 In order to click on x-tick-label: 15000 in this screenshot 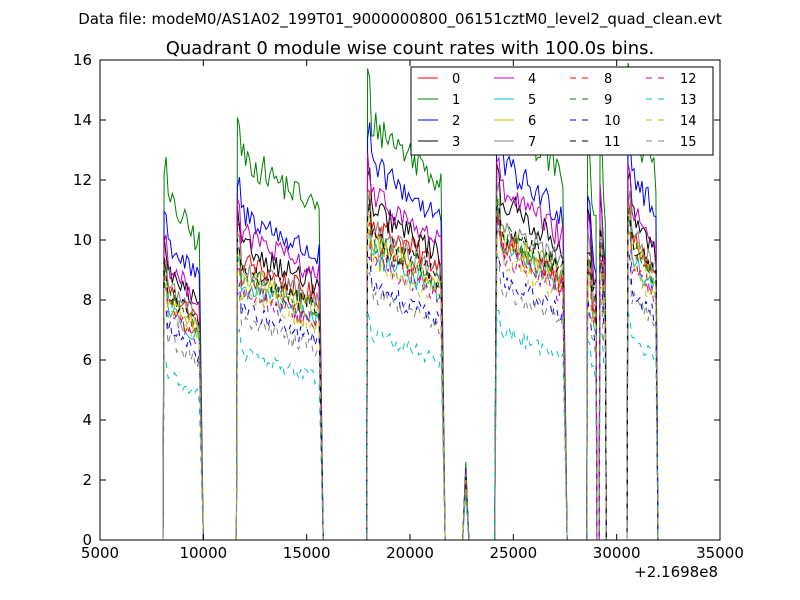, I will do `click(307, 553)`.